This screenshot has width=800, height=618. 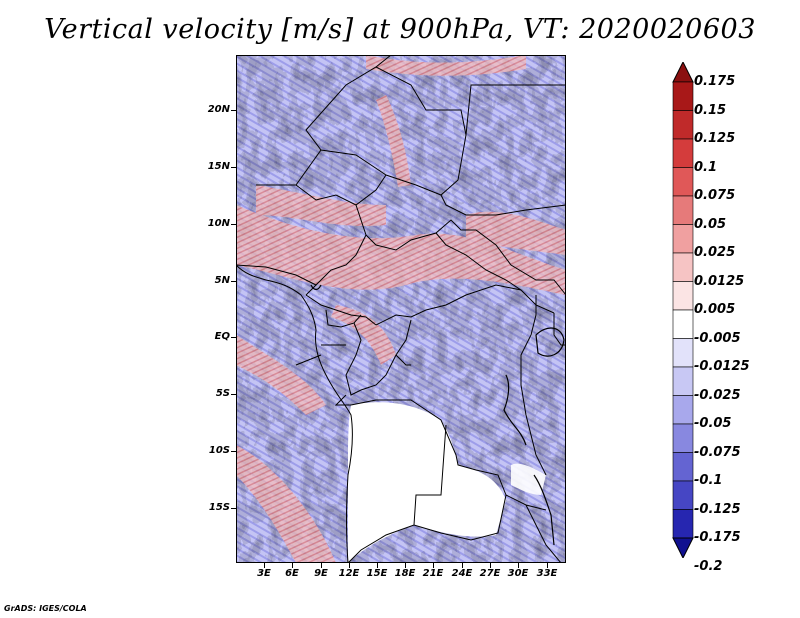 I want to click on lat-label-15s: 15S, so click(x=219, y=507).